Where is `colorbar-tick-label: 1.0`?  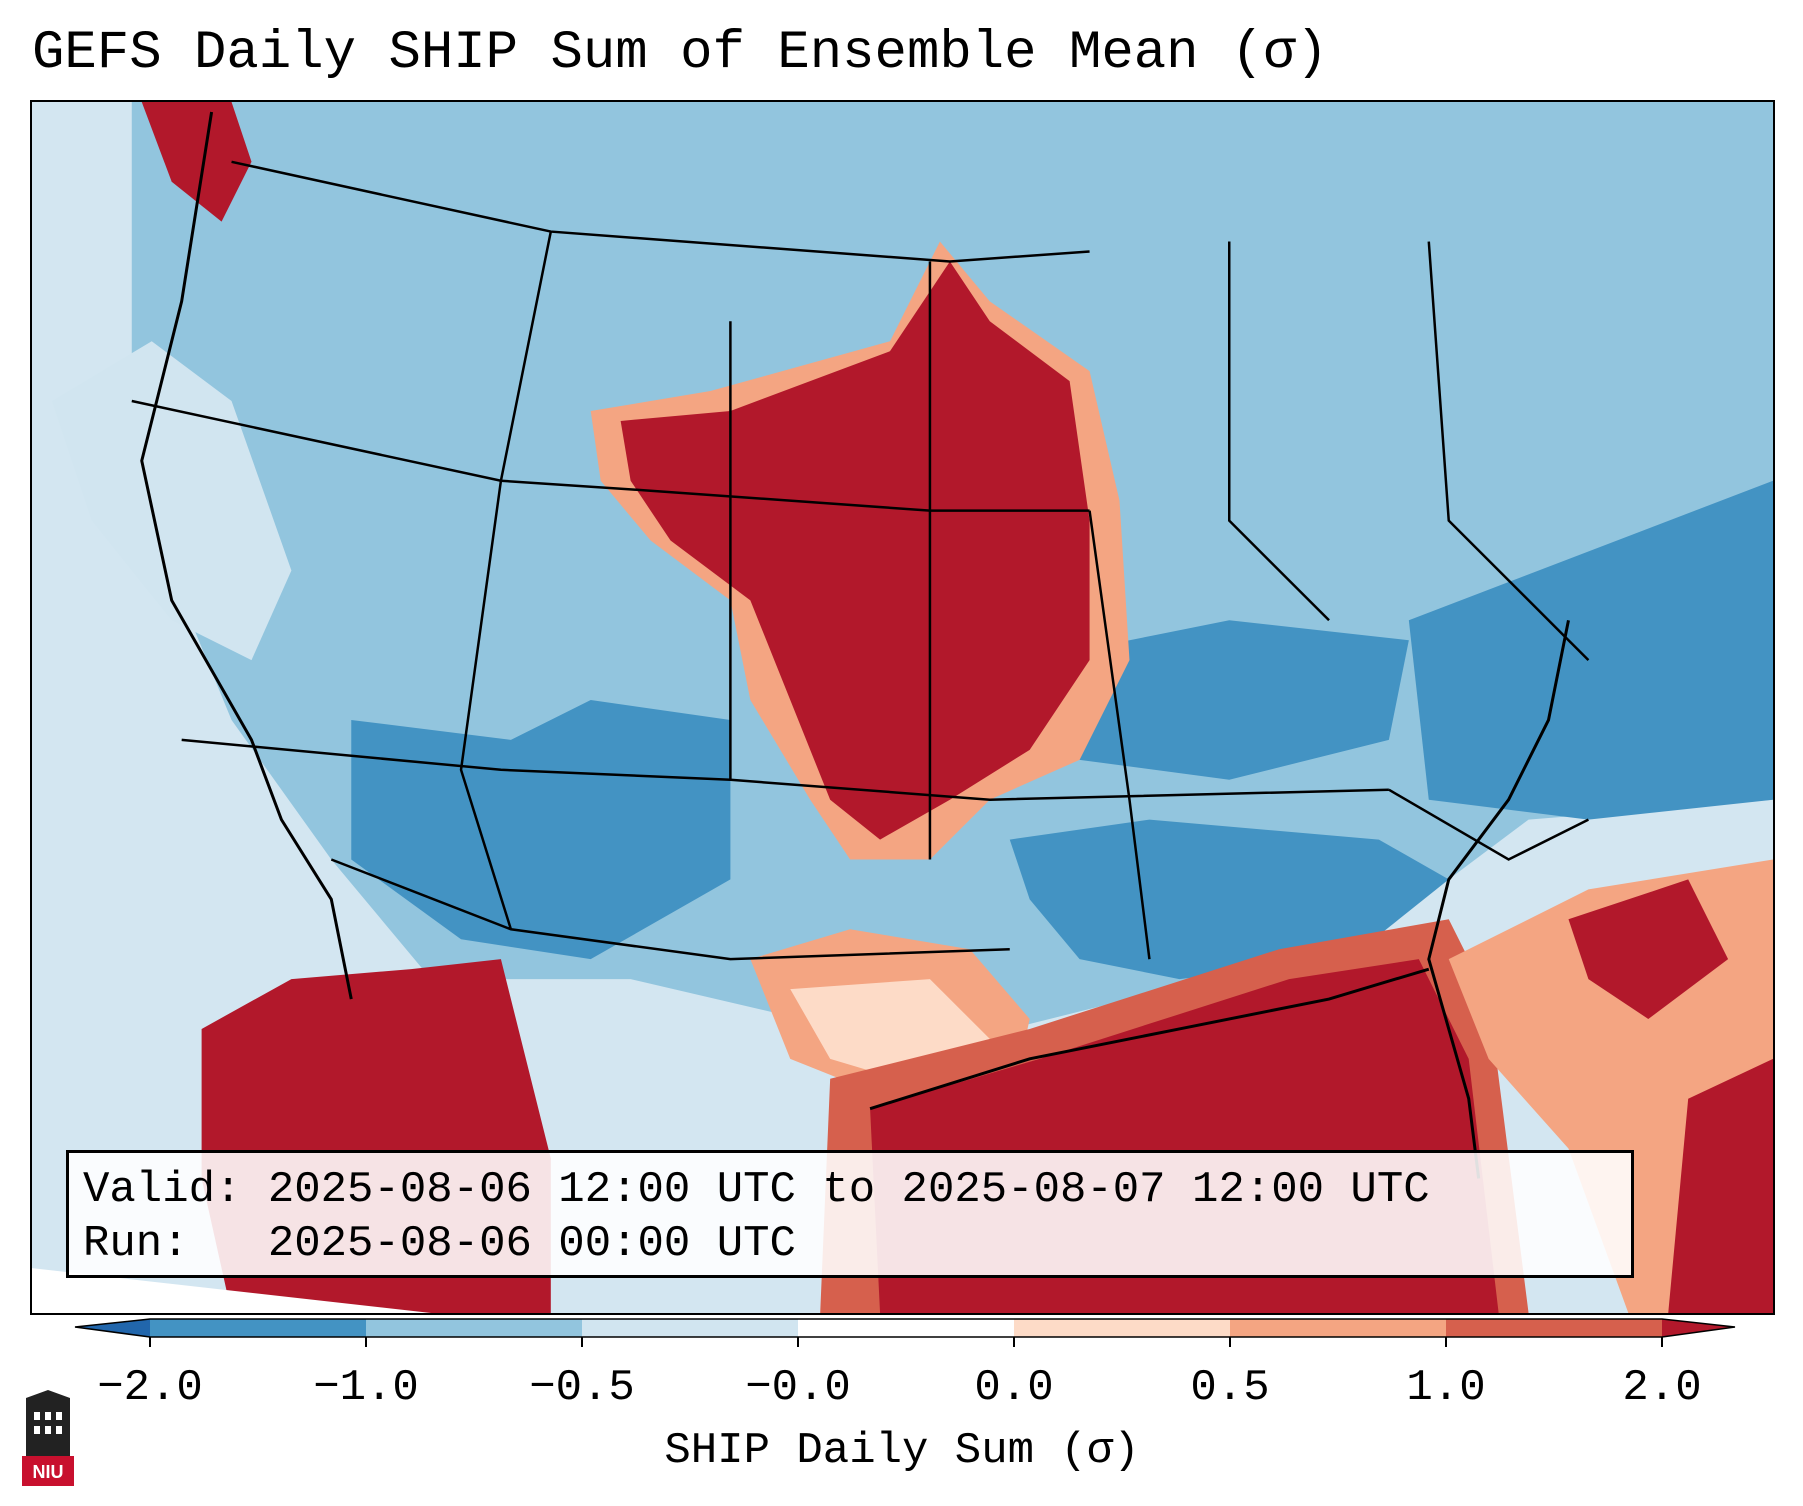
colorbar-tick-label: 1.0 is located at coordinates (1446, 1388).